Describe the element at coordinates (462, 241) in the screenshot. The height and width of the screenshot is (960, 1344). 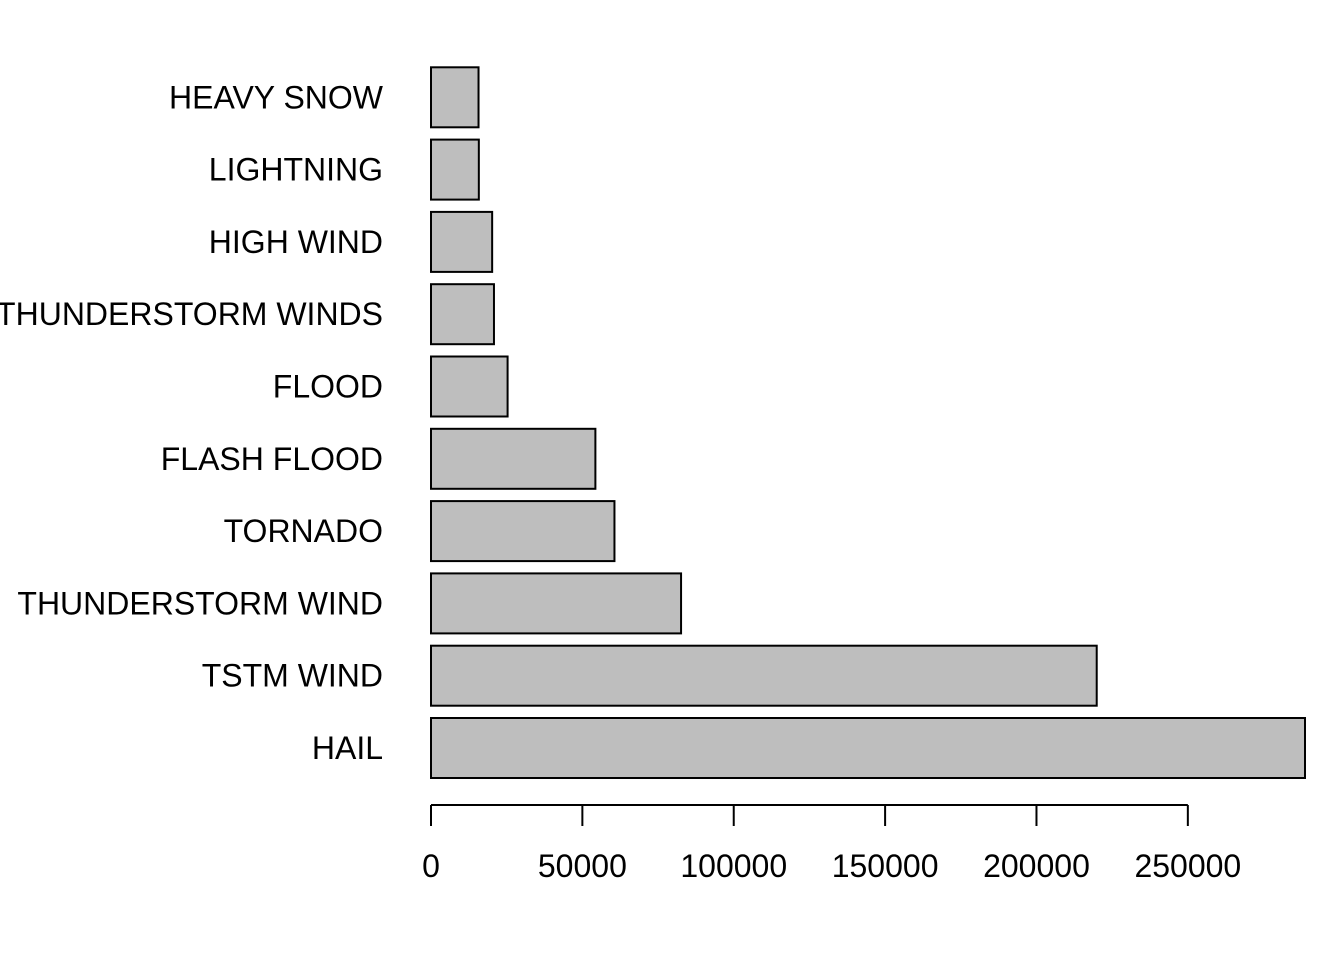
I see `bar-high-wind` at that location.